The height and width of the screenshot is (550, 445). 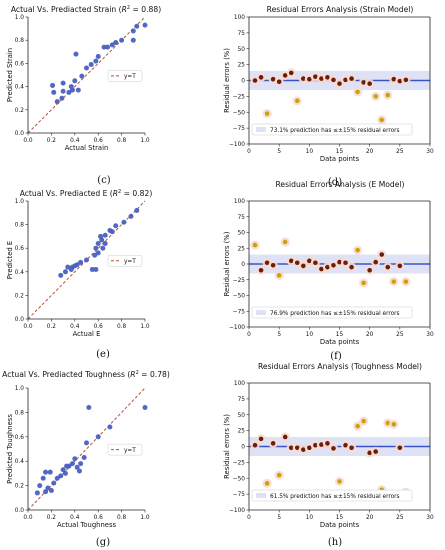 I want to click on x-tick-label: 25, so click(x=400, y=152).